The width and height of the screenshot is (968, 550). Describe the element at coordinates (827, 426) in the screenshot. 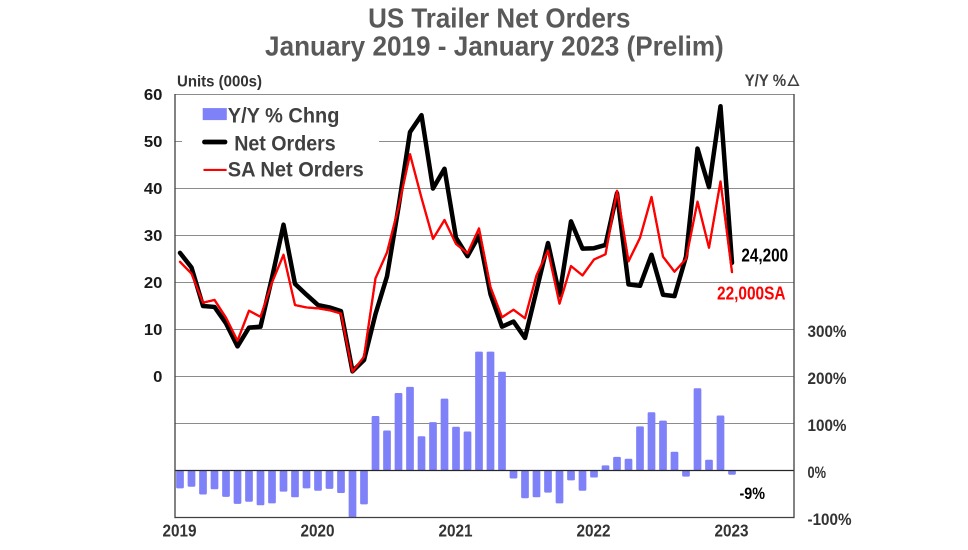

I see `svg-text: 100%` at that location.